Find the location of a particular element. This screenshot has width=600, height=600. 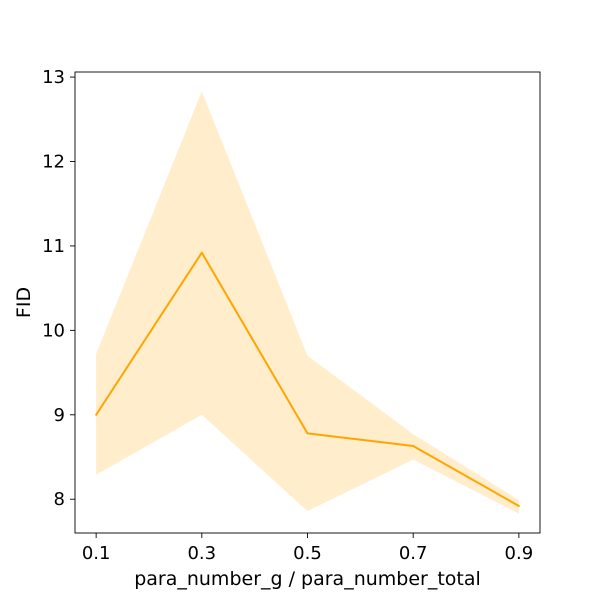

y-tick-label: 9 is located at coordinates (59, 415).